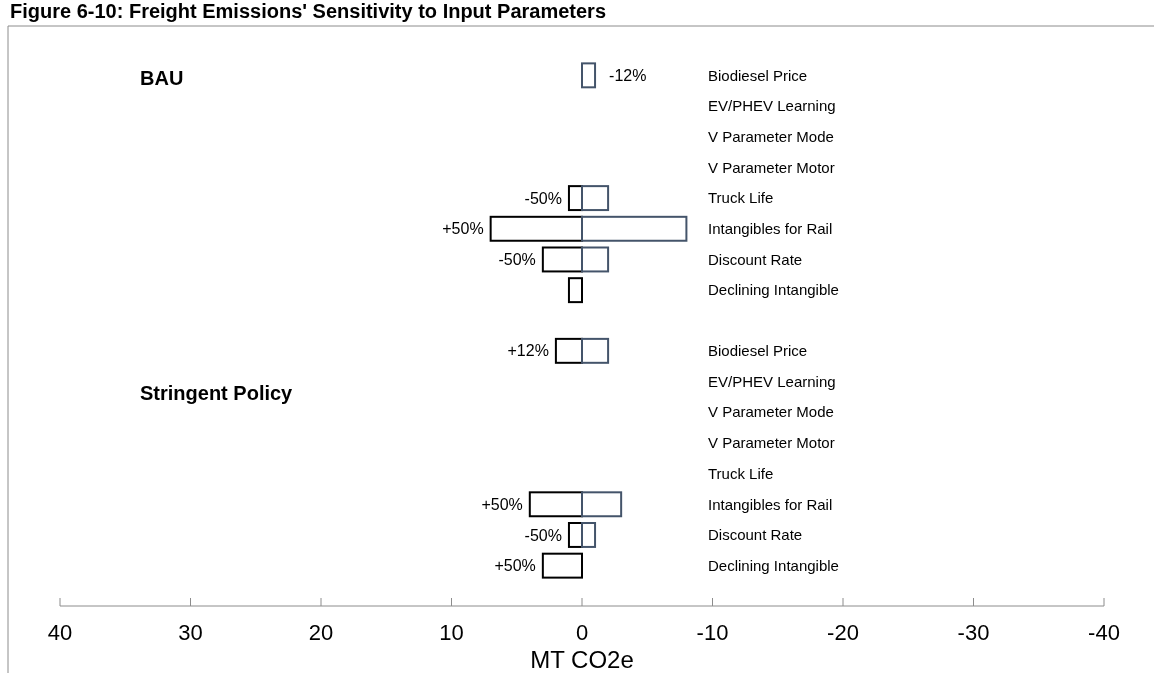 The height and width of the screenshot is (673, 1154). What do you see at coordinates (843, 632) in the screenshot?
I see `x-tick-label: -20` at bounding box center [843, 632].